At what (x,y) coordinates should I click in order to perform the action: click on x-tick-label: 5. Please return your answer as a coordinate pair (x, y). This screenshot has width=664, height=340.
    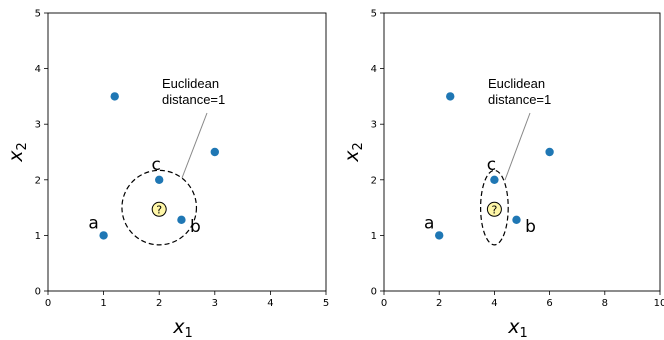
    Looking at the image, I should click on (326, 303).